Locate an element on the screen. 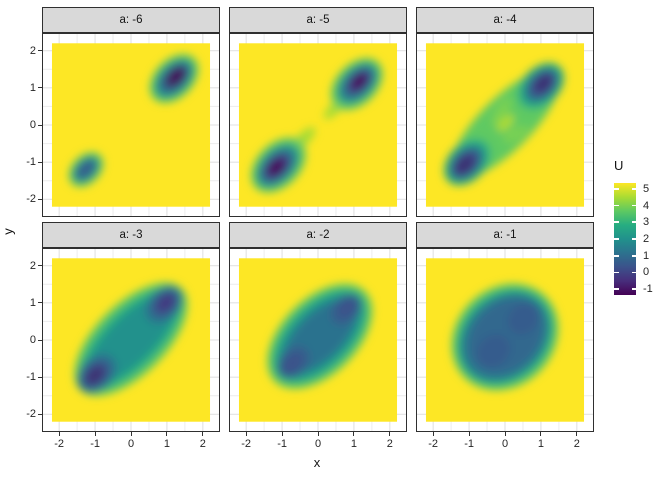 Image resolution: width=672 pixels, height=480 pixels. facet-strip: a: -5 is located at coordinates (318, 20).